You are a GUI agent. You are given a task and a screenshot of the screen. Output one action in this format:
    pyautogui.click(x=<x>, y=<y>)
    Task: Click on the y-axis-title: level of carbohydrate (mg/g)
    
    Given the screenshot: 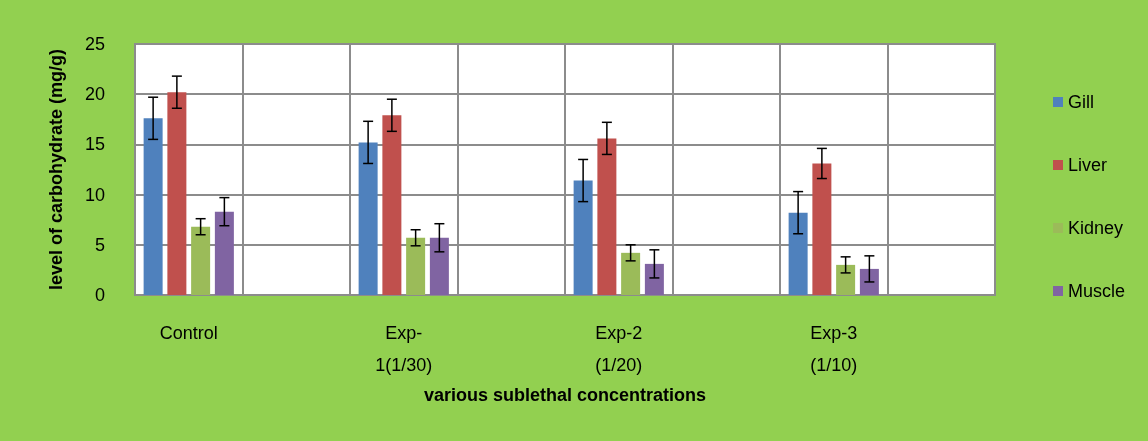 What is the action you would take?
    pyautogui.click(x=56, y=169)
    